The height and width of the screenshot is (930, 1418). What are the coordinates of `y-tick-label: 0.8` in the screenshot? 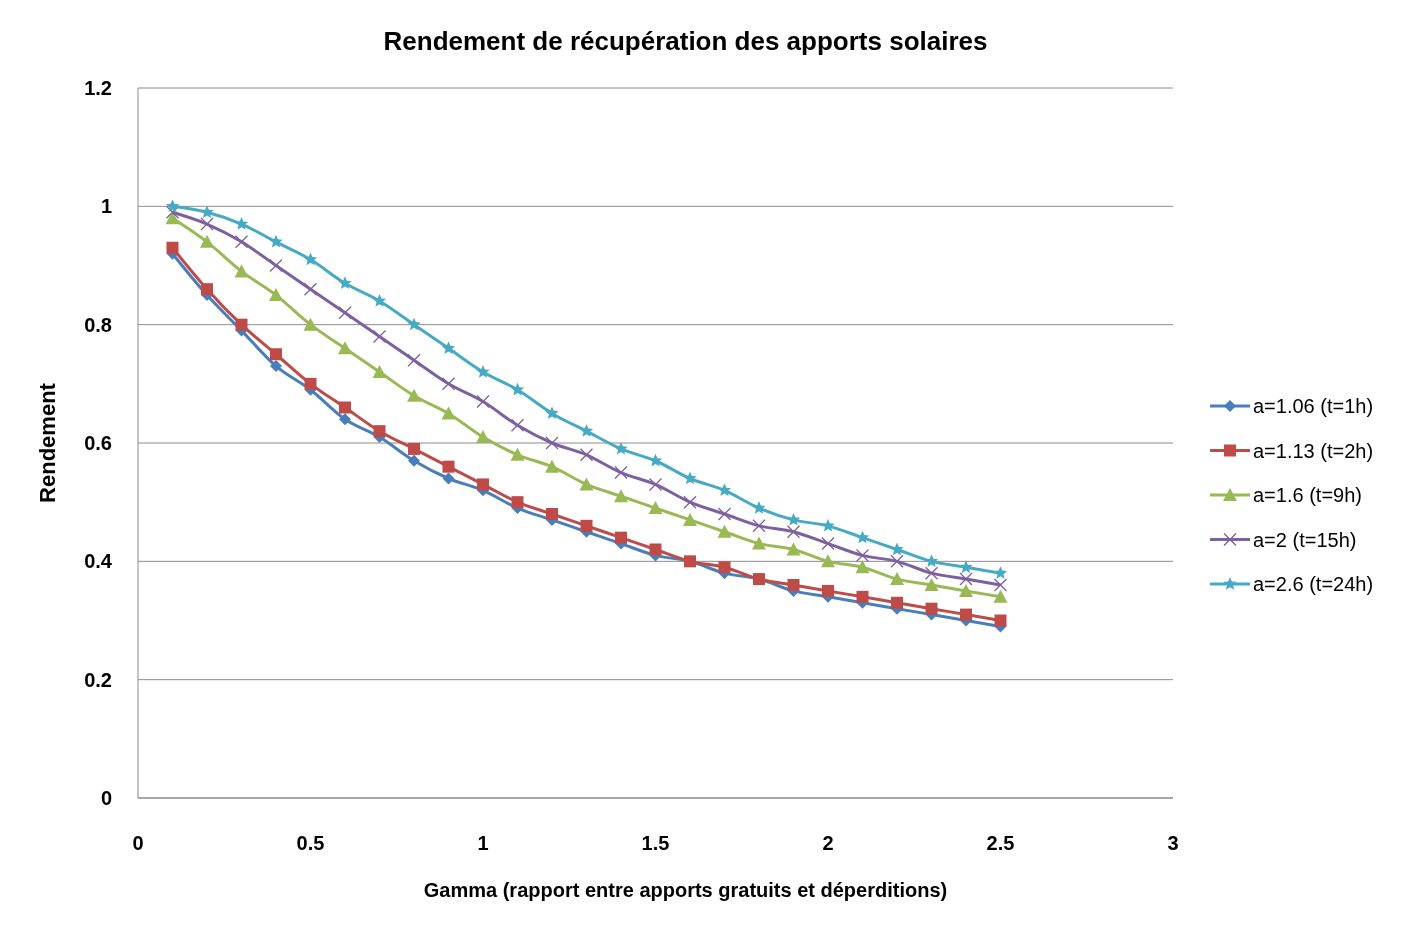 It's located at (98, 324).